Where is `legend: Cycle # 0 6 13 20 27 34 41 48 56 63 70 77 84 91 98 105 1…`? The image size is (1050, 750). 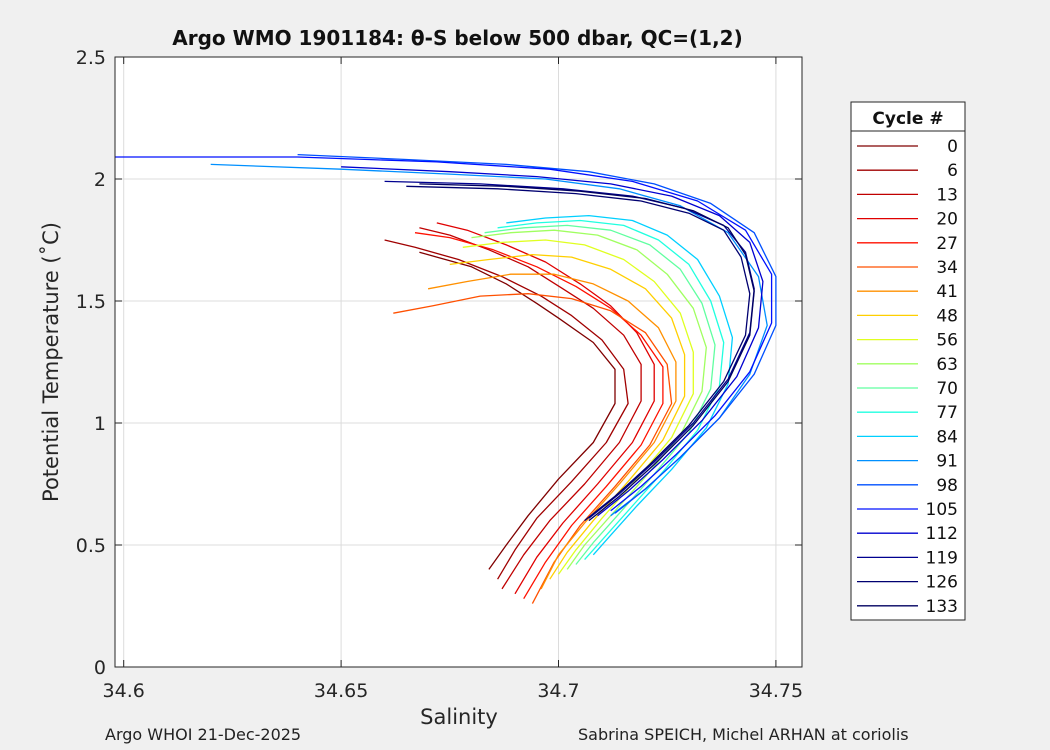
legend: Cycle # 0 6 13 20 27 34 41 48 56 63 70 77 84 91 98 105 1… is located at coordinates (908, 361).